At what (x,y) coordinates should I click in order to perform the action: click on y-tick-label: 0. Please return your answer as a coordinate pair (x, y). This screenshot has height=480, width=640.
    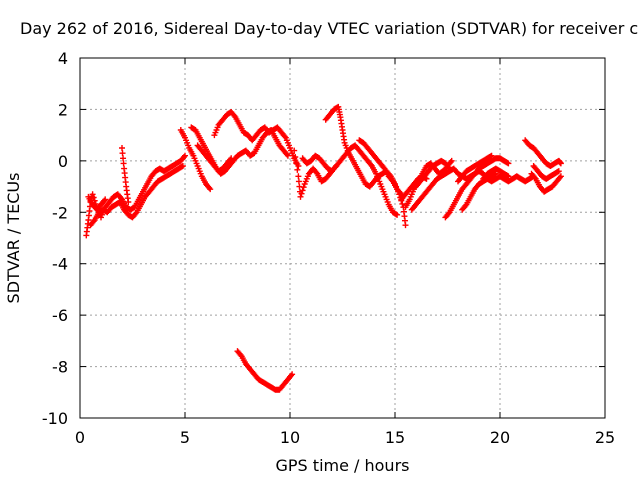
    Looking at the image, I should click on (63, 161).